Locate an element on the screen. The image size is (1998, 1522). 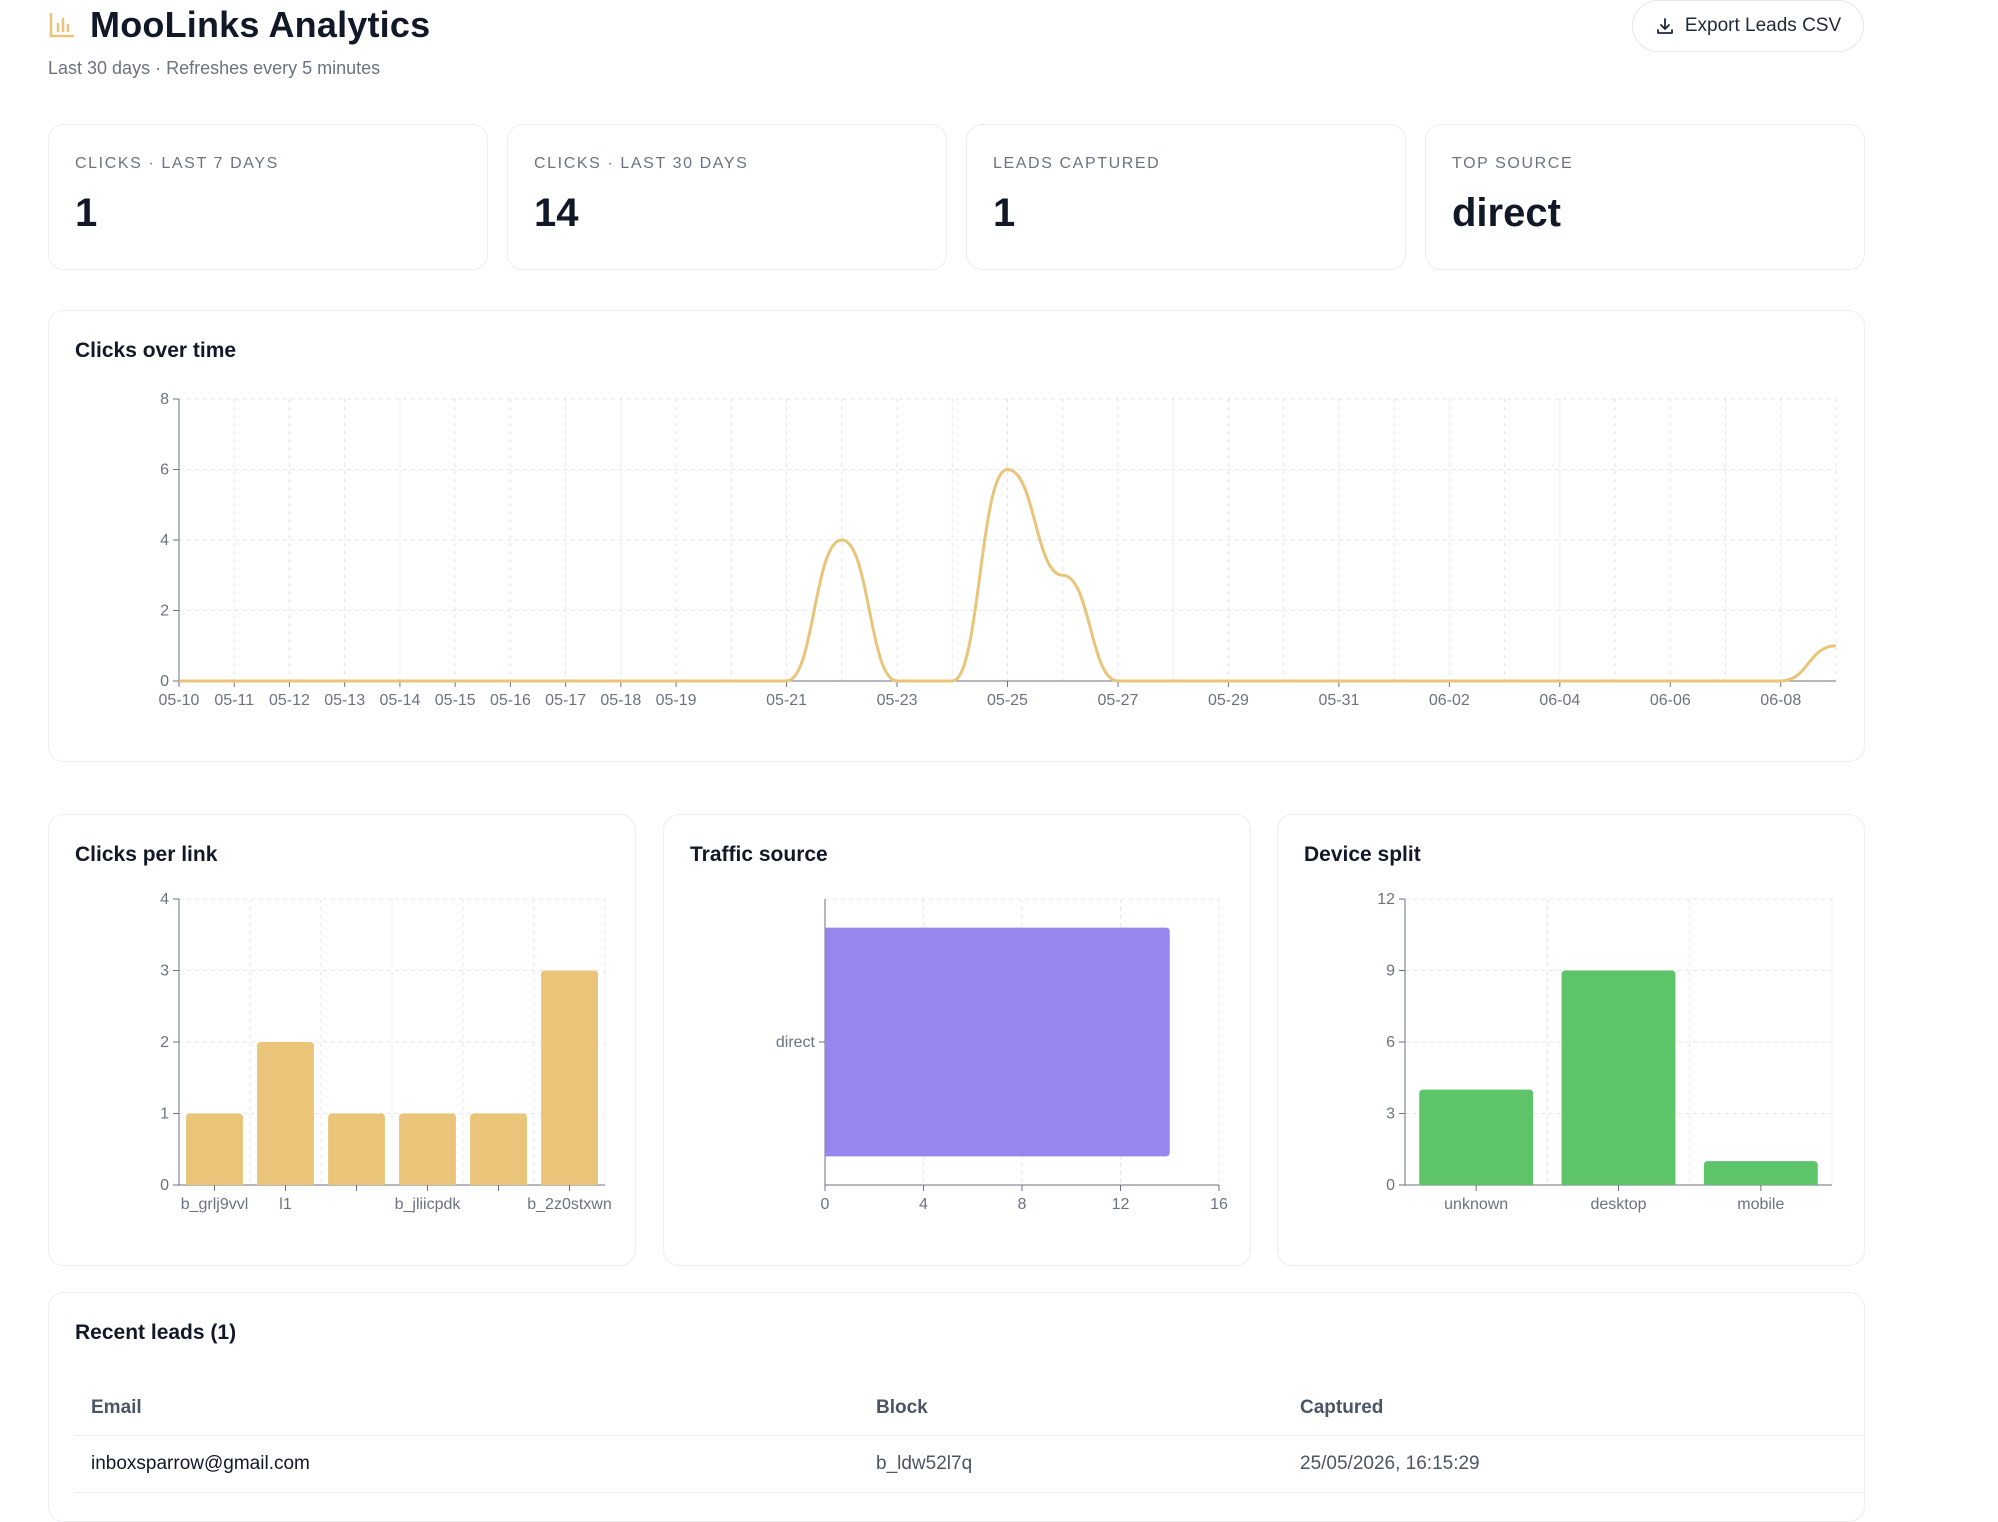
y-tick-label: 12 is located at coordinates (1386, 899).